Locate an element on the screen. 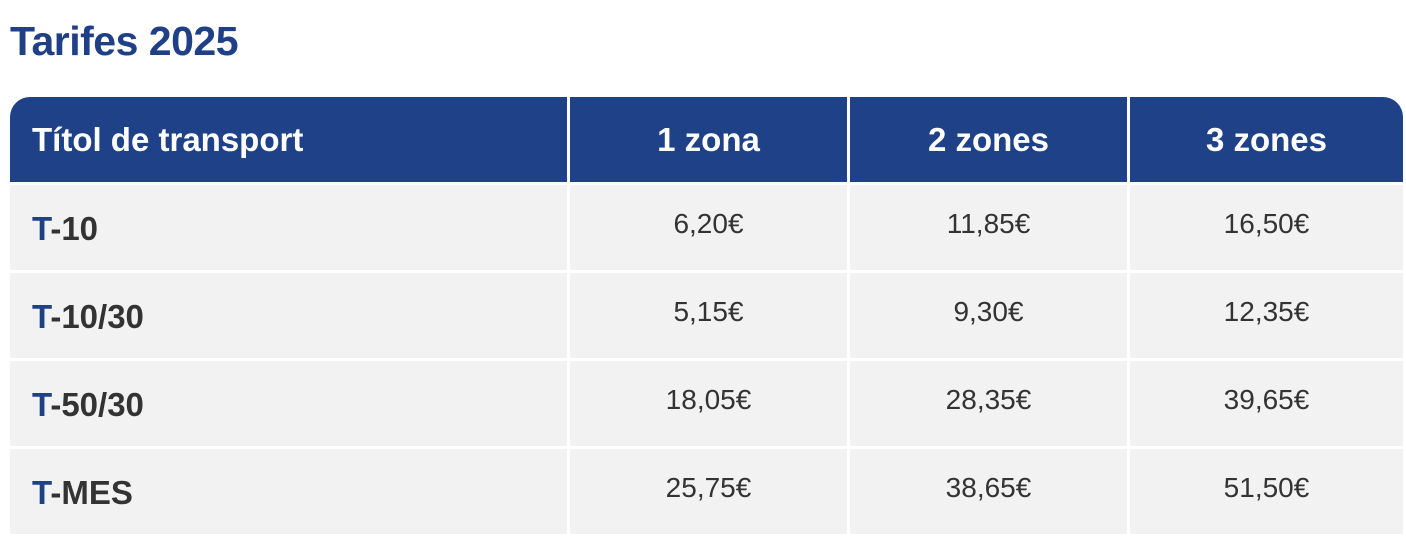 This screenshot has height=540, width=1406. price: 39,65€ is located at coordinates (1266, 399).